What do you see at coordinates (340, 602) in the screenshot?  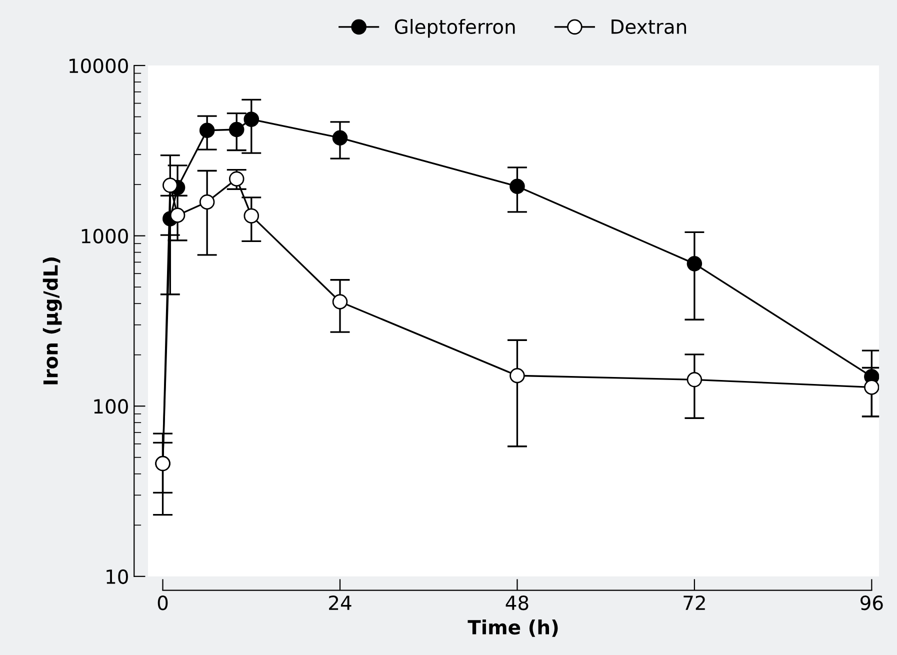 I see `x-tick-label: 24` at bounding box center [340, 602].